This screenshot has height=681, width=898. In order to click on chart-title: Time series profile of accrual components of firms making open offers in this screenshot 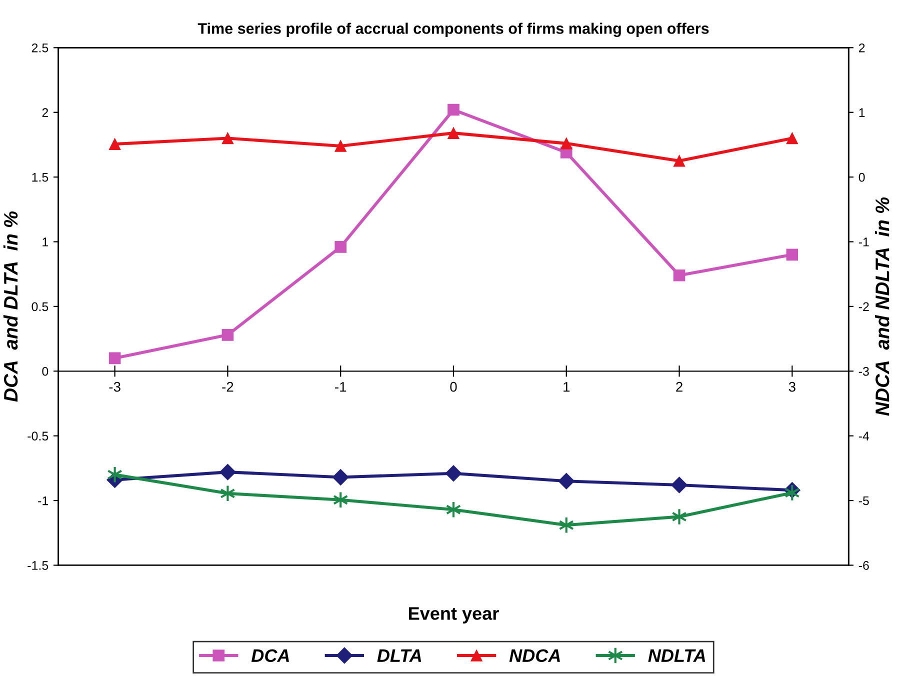, I will do `click(453, 30)`.